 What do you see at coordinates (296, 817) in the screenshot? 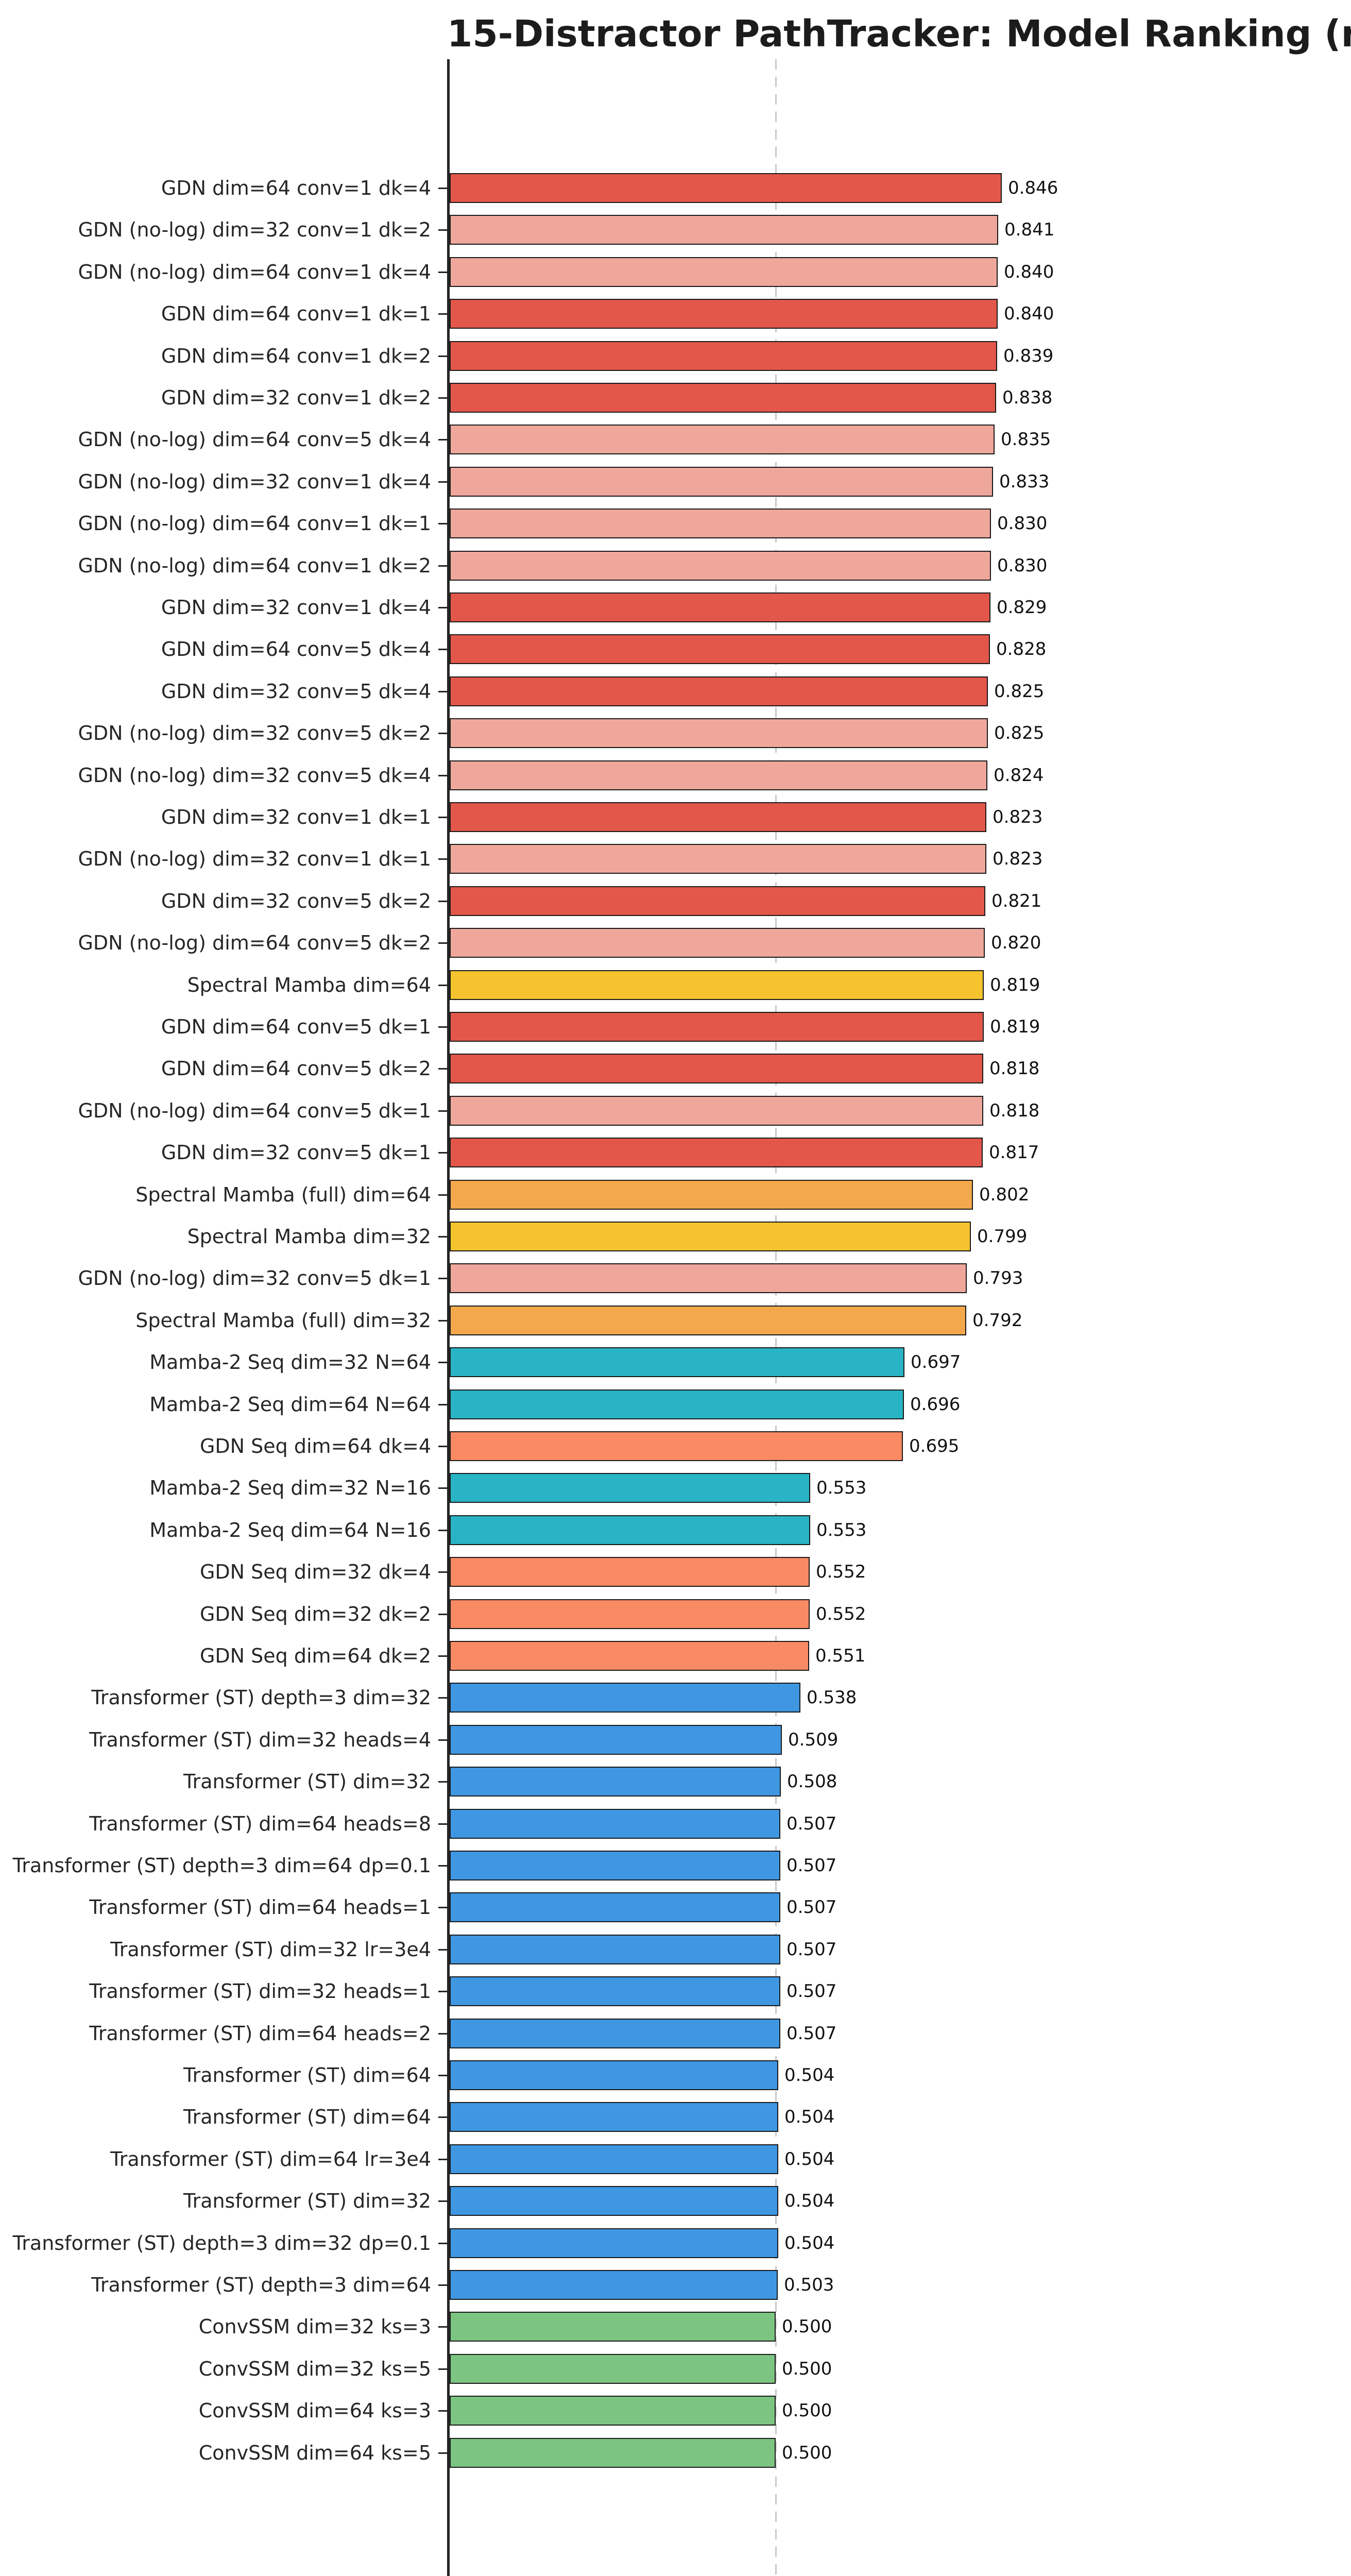
I see `y-axis-category-label: GDN dim=32 conv=1 dk=1` at bounding box center [296, 817].